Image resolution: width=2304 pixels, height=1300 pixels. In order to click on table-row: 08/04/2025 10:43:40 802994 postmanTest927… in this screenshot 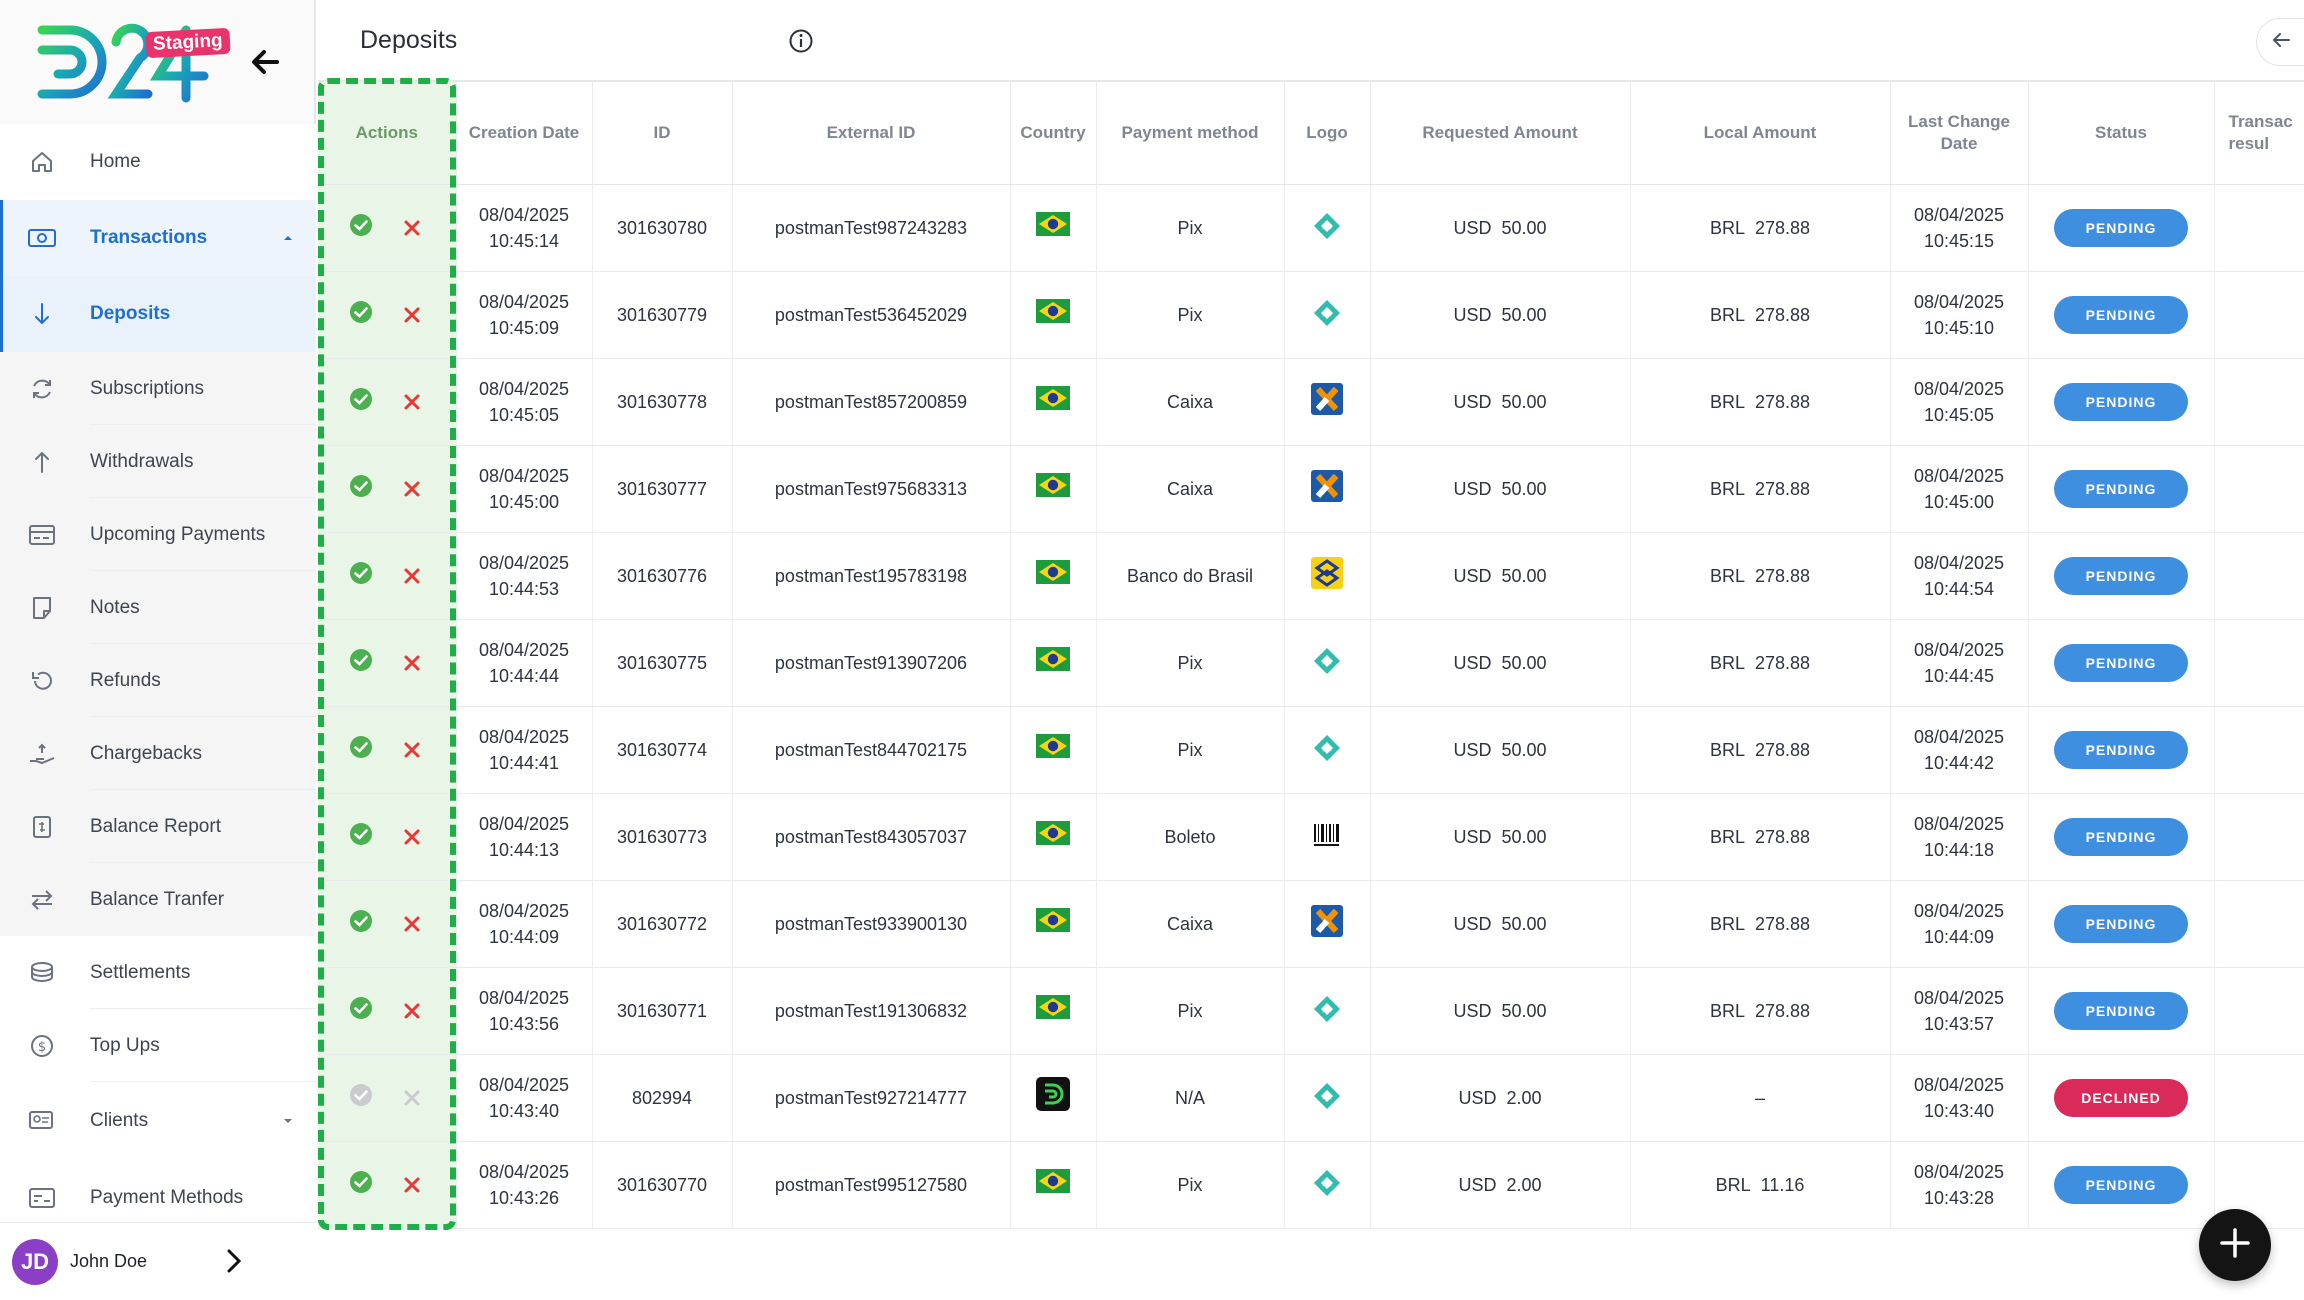, I will do `click(1311, 1098)`.